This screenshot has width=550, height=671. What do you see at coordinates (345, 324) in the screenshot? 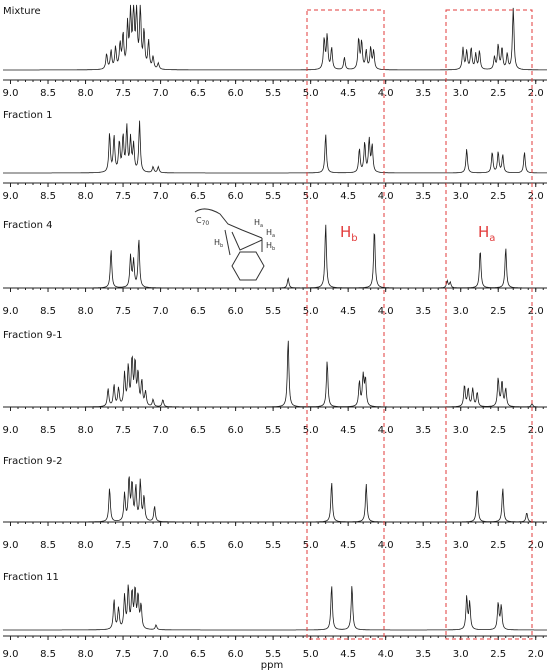
I see `region-hb` at bounding box center [345, 324].